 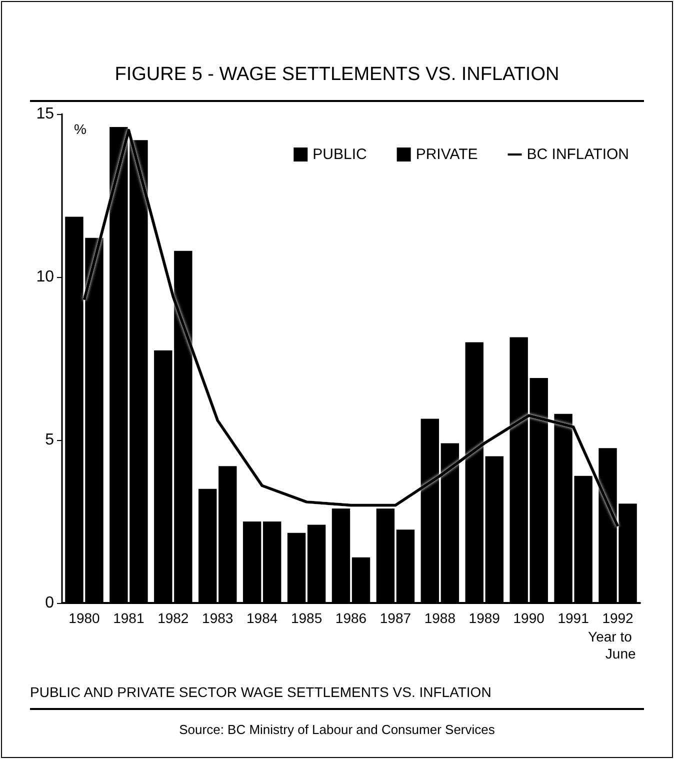 I want to click on x-tick-label: 1984, so click(x=262, y=618).